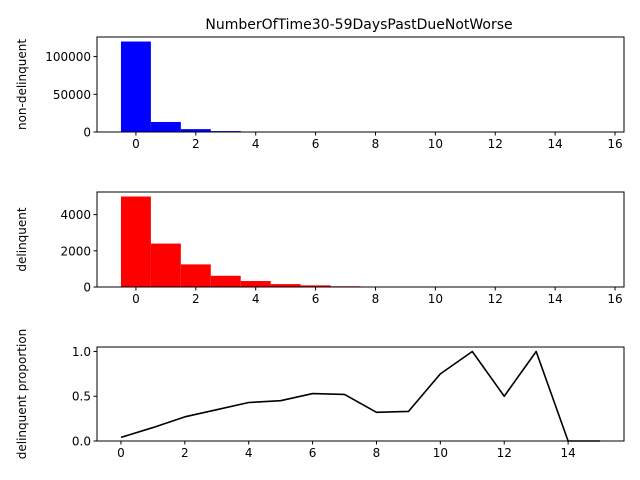 The width and height of the screenshot is (640, 480). I want to click on y-tick-label: 2000, so click(75, 251).